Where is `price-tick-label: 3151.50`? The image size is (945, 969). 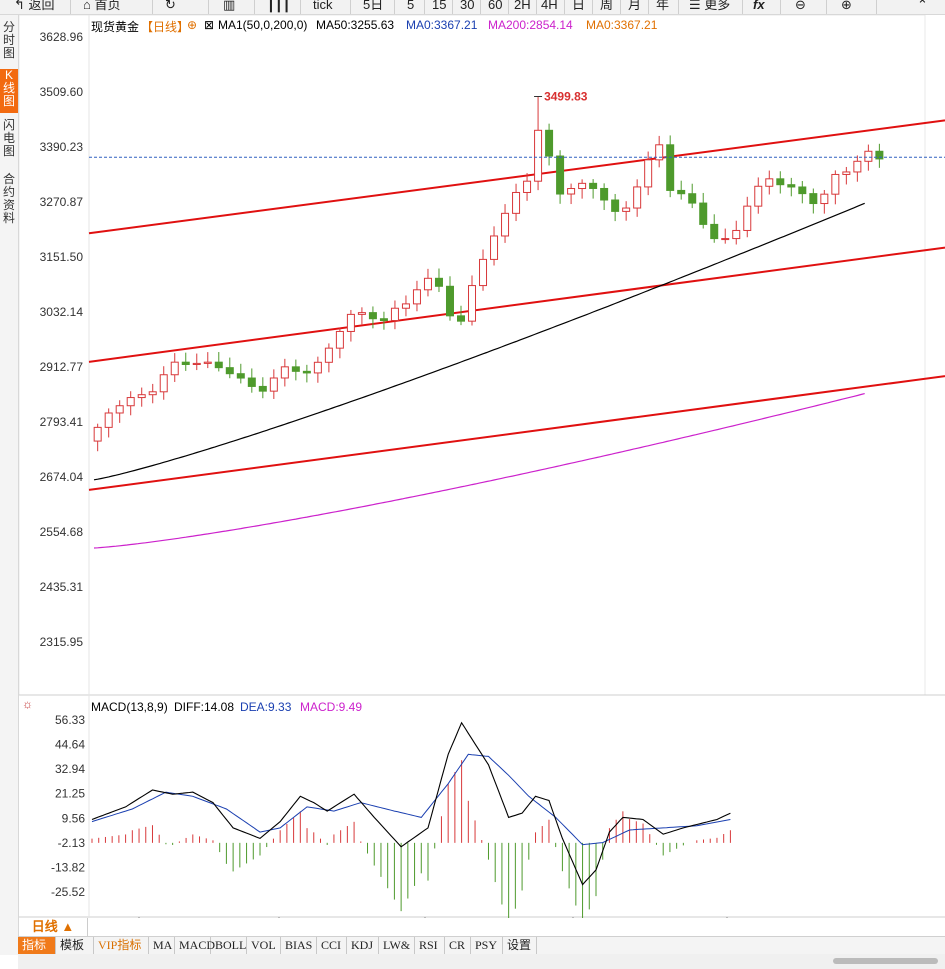 price-tick-label: 3151.50 is located at coordinates (62, 257).